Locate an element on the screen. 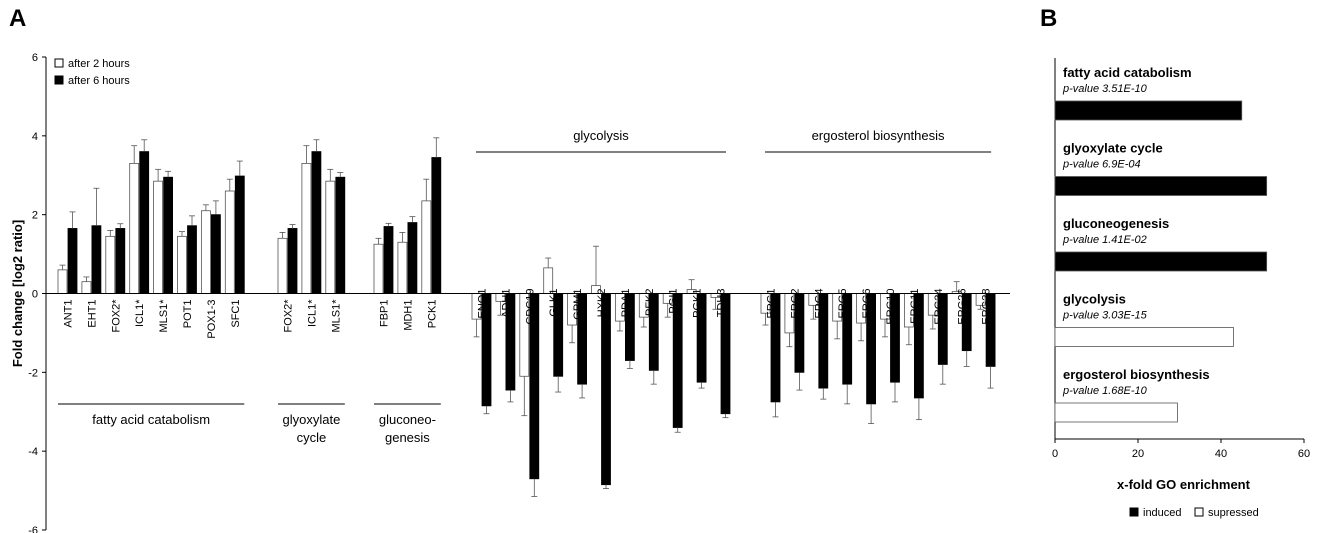 Image resolution: width=1329 pixels, height=533 pixels. group-label: ergosterol biosynthesis is located at coordinates (878, 135).